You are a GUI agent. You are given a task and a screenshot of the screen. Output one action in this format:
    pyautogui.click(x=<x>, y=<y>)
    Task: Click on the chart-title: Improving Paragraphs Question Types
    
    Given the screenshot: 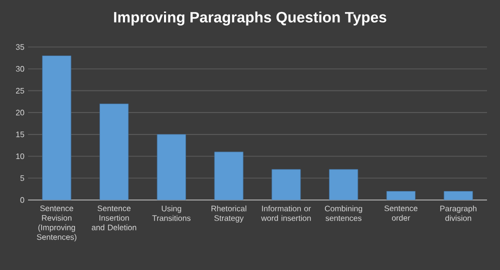 What is the action you would take?
    pyautogui.click(x=250, y=19)
    